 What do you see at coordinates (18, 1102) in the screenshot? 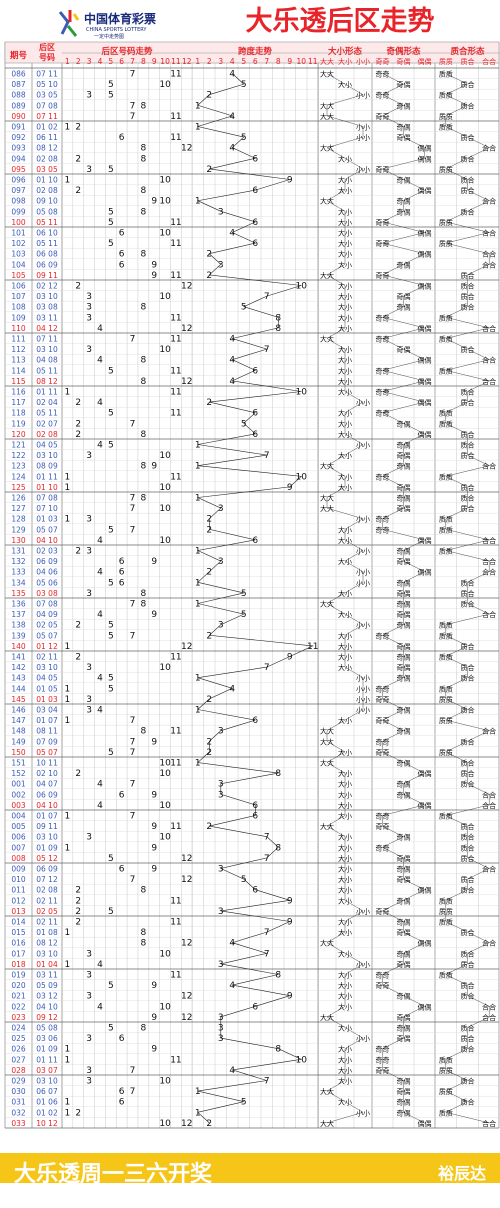
I see `period-cell: 031` at bounding box center [18, 1102].